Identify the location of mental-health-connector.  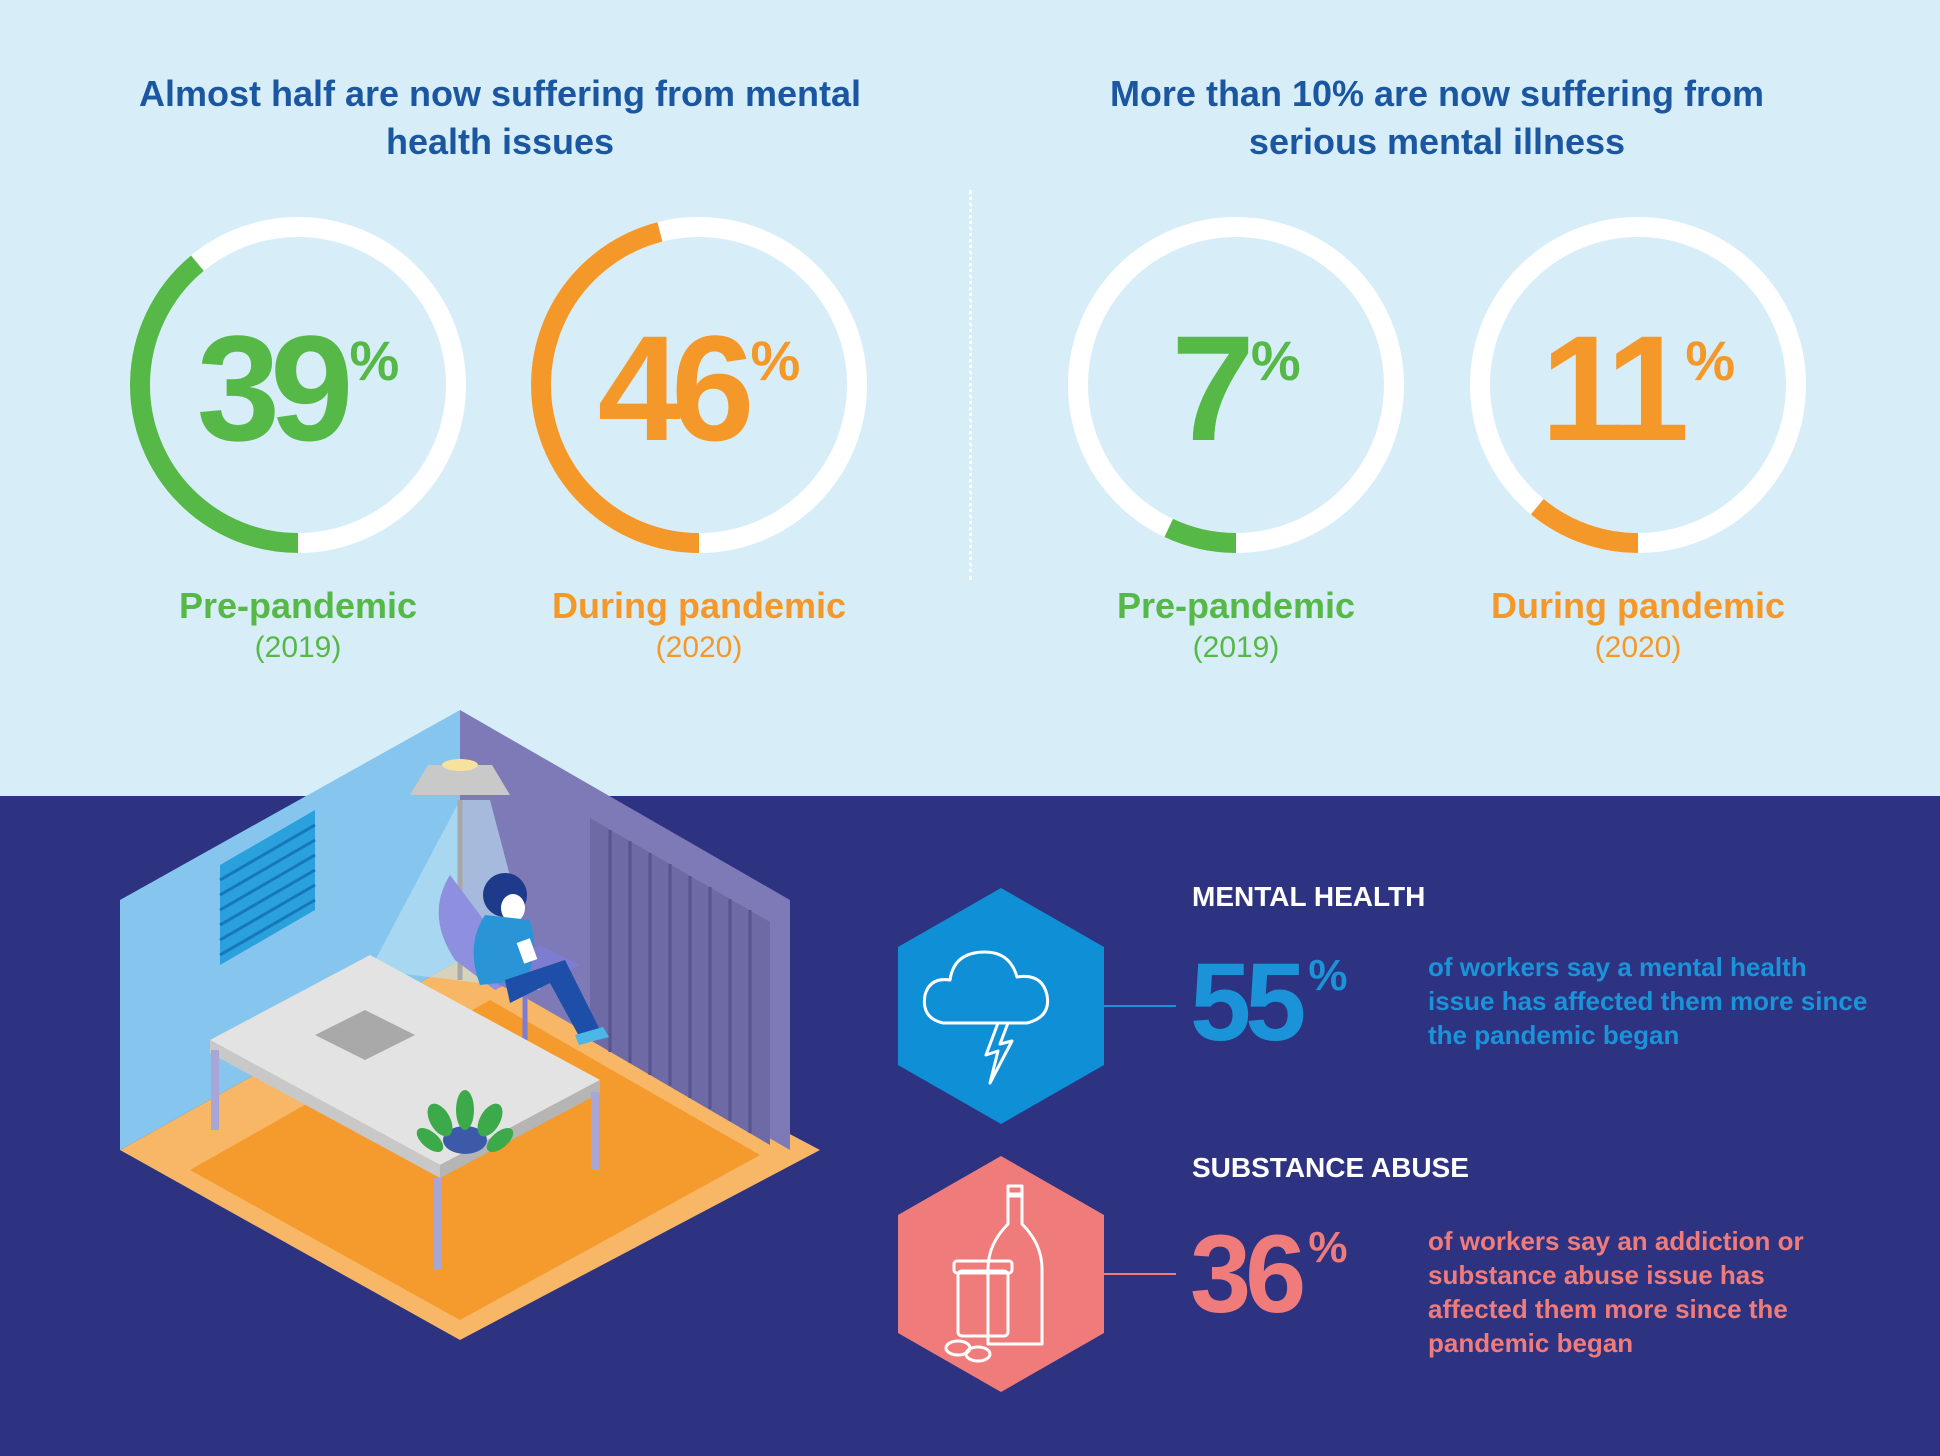
(1140, 1006).